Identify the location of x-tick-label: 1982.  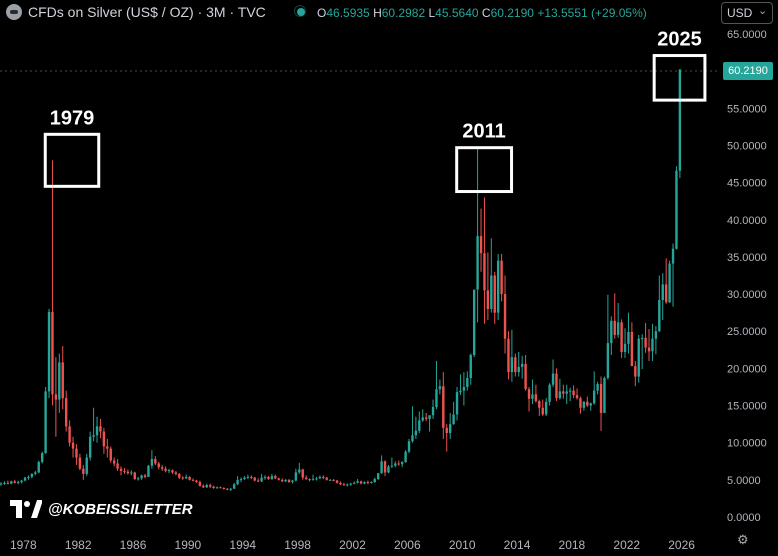
(78, 545).